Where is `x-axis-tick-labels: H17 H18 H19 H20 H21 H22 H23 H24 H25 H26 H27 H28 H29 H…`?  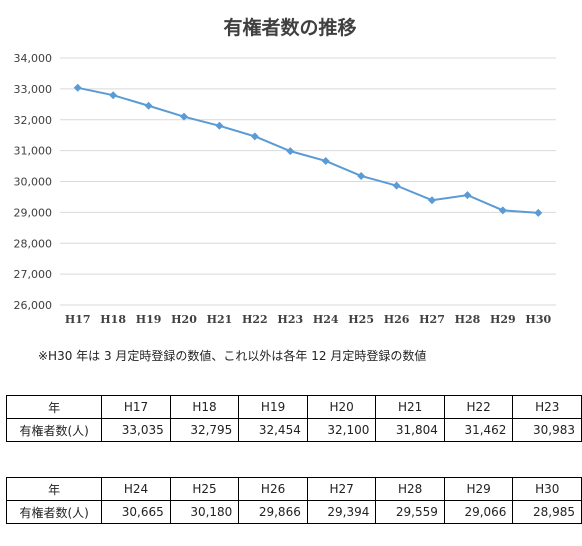 x-axis-tick-labels: H17 H18 H19 H20 H21 H22 H23 H24 H25 H26 H27 H28 H29 H… is located at coordinates (308, 319).